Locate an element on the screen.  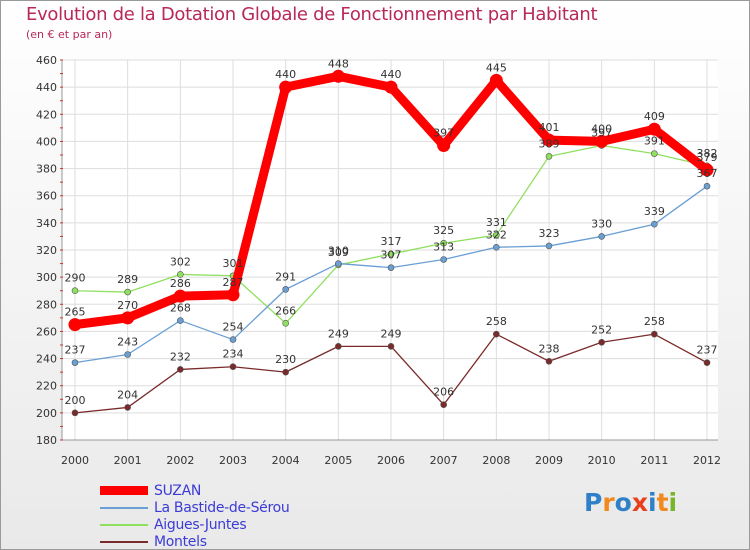
data-point-suzan-2005 is located at coordinates (338, 76).